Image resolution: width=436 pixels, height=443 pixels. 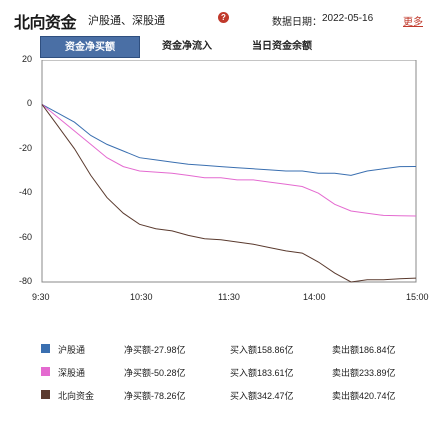 What do you see at coordinates (41, 297) in the screenshot?
I see `x-tick-label: 9:30` at bounding box center [41, 297].